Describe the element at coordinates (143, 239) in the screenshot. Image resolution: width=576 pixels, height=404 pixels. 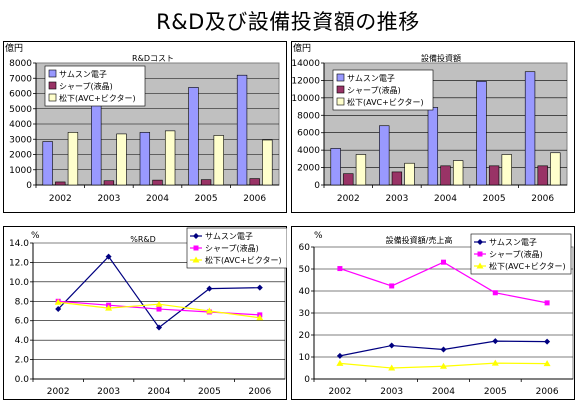
I see `chart-title: %R&D` at that location.